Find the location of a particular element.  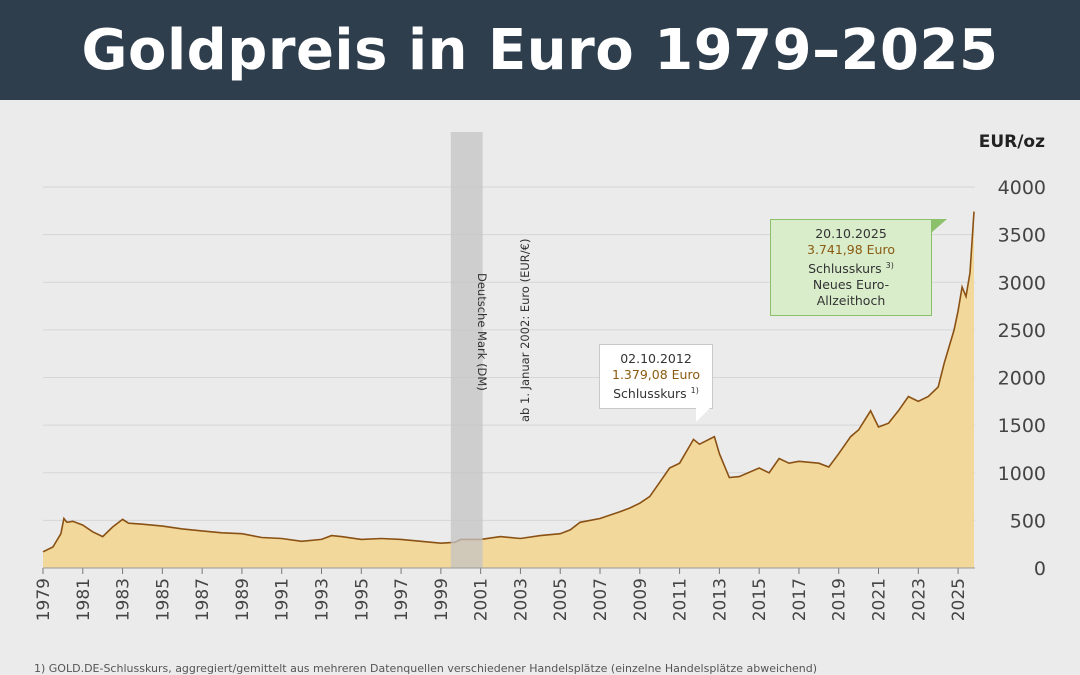

annotation-2025-value: 3.741,98 Euro is located at coordinates (851, 249).